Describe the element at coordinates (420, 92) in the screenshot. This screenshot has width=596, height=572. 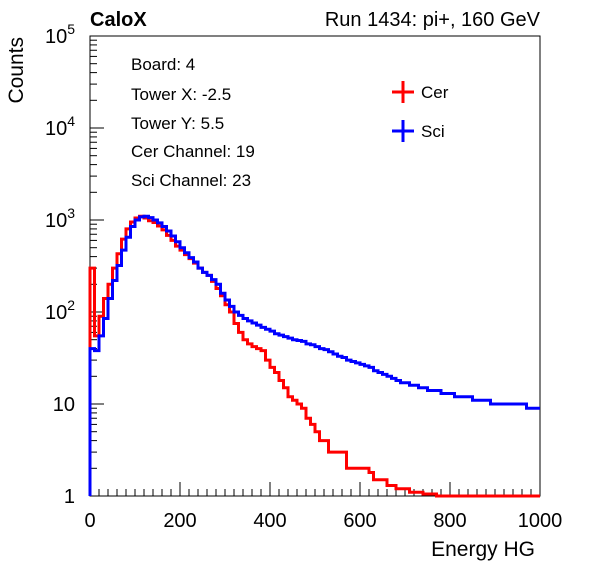
I see `legend-entry-cer: Cer` at that location.